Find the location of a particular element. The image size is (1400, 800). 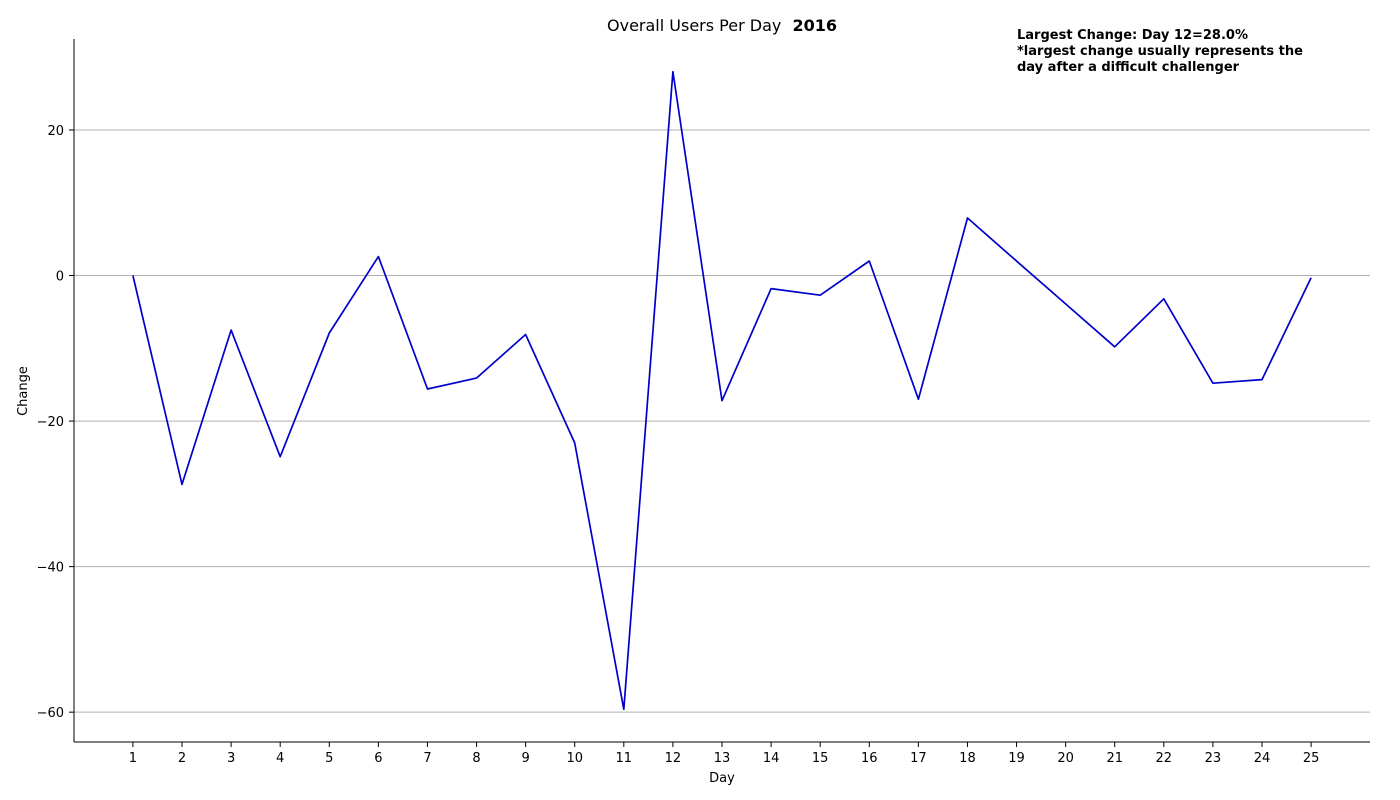

x-tick-label: 2 is located at coordinates (182, 758).